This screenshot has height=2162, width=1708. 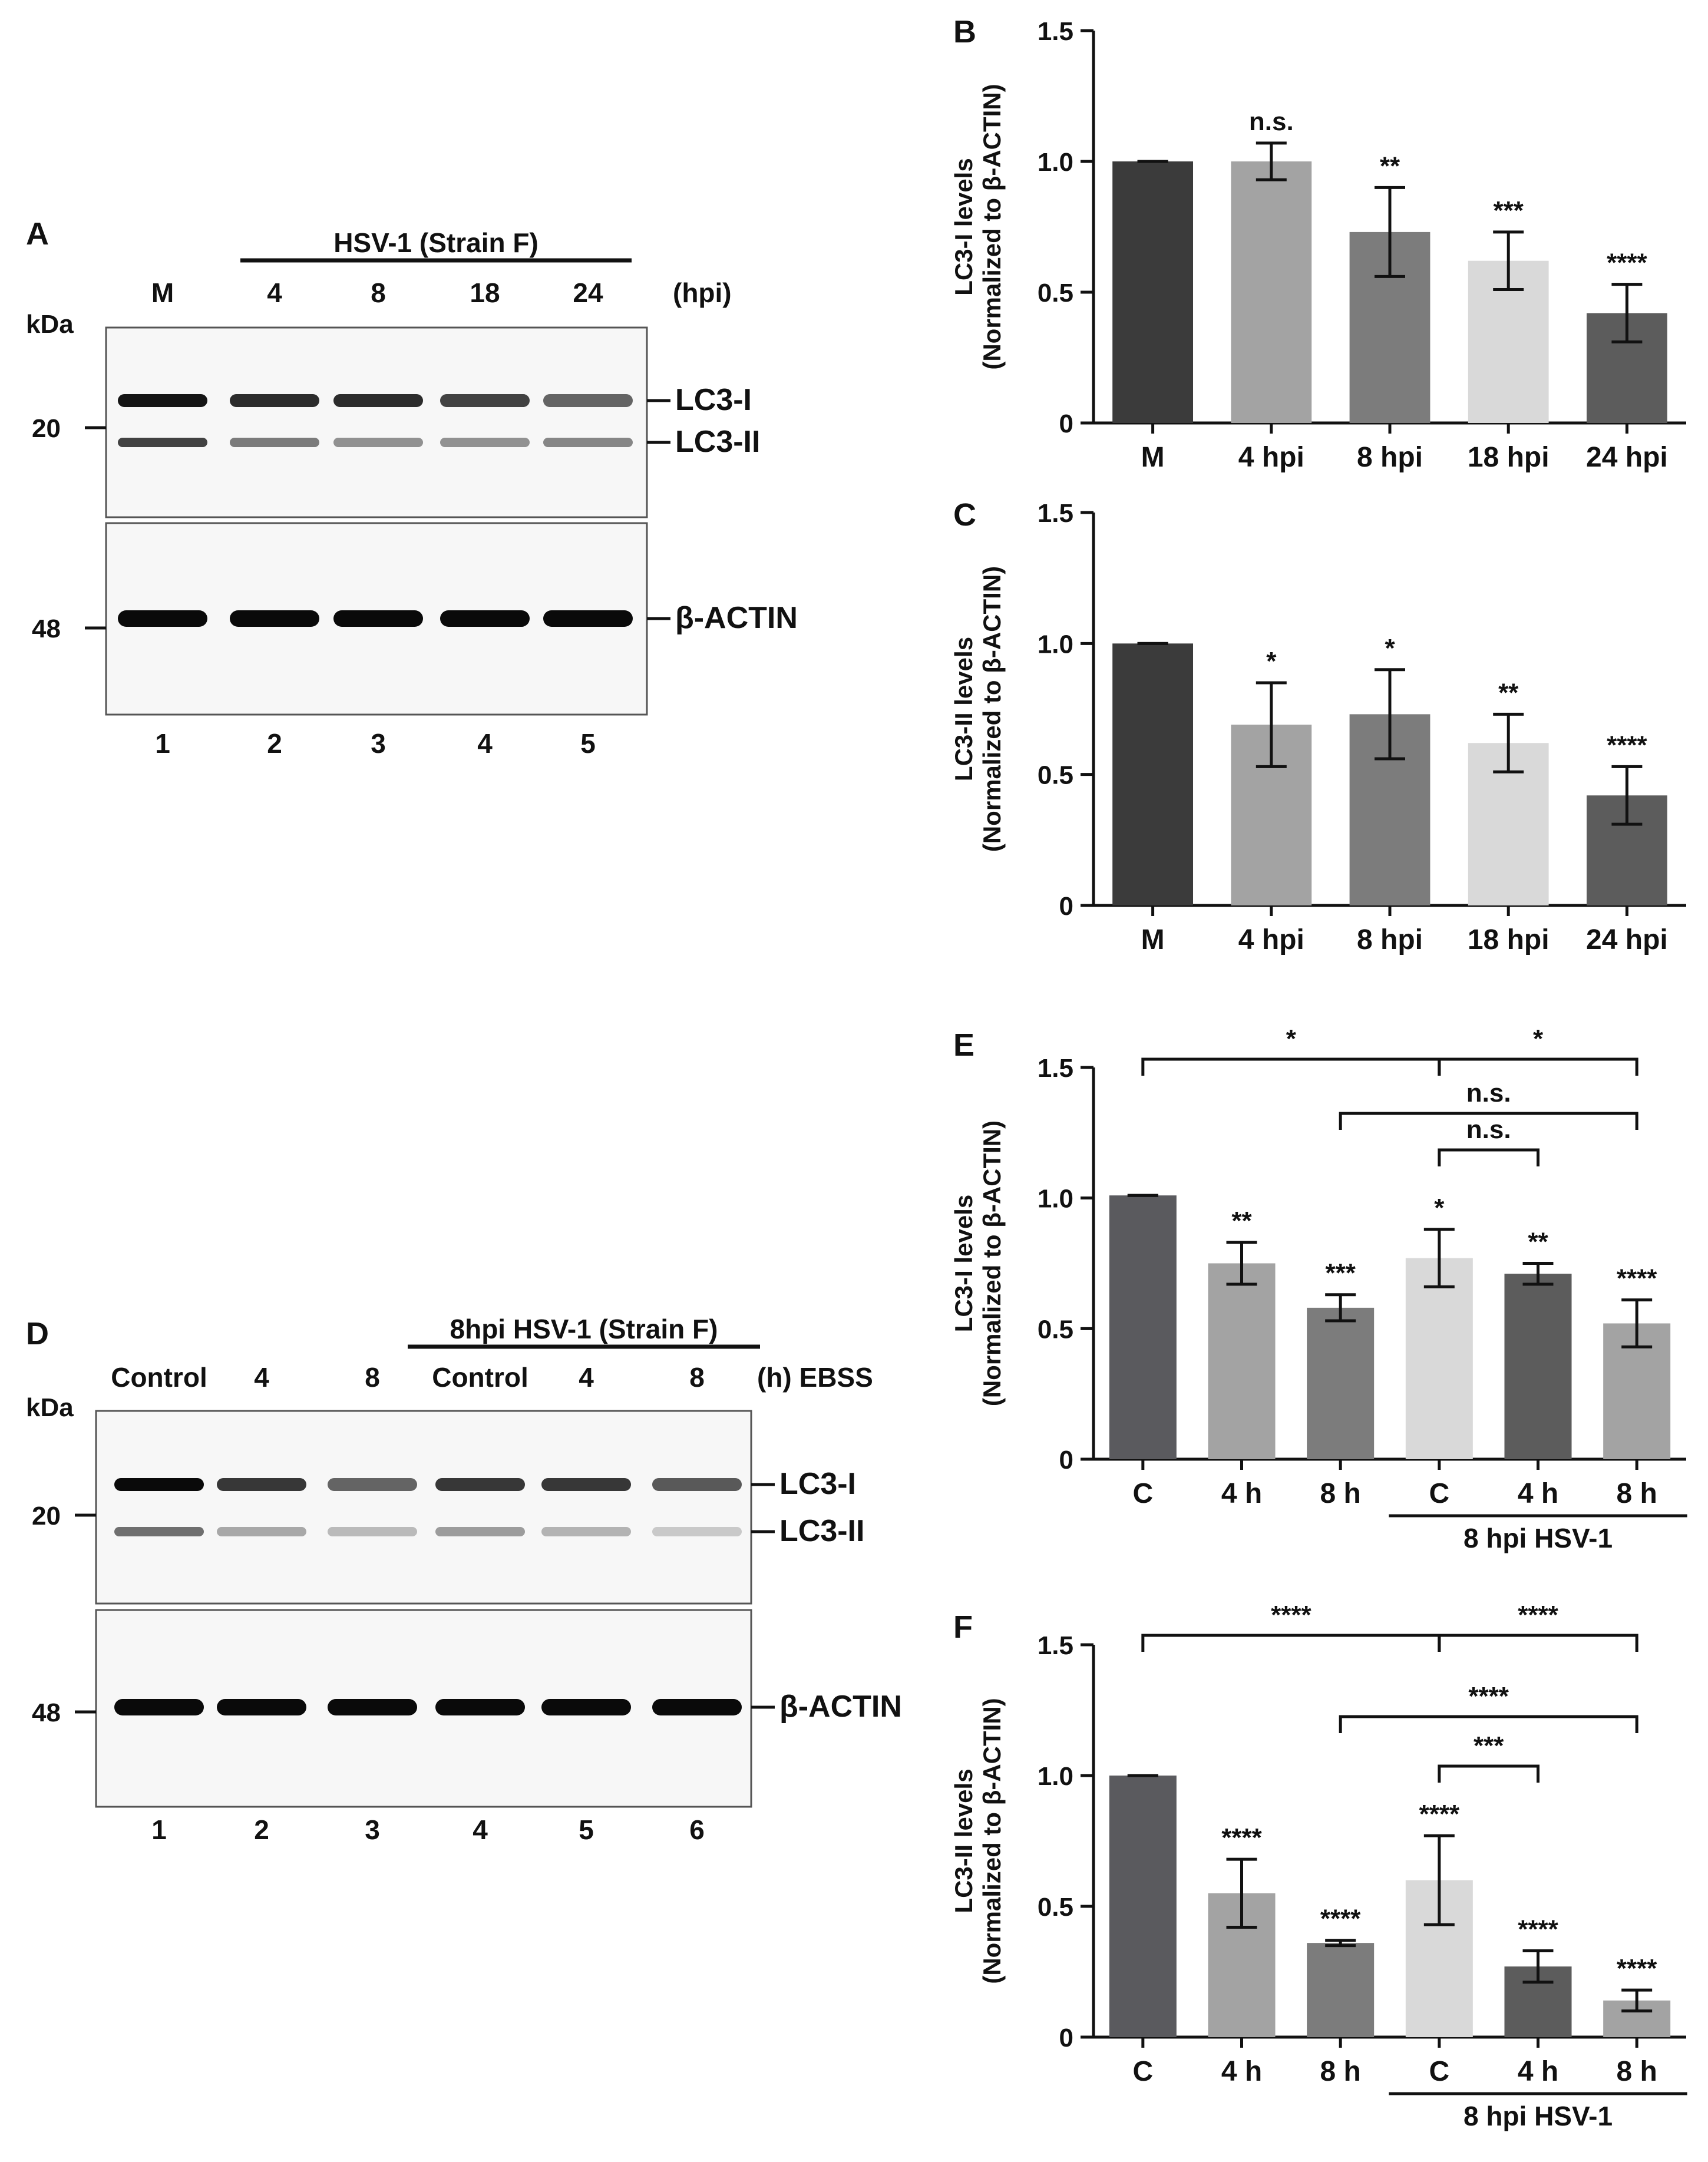 I want to click on blot-membrane-lc3, so click(x=376, y=422).